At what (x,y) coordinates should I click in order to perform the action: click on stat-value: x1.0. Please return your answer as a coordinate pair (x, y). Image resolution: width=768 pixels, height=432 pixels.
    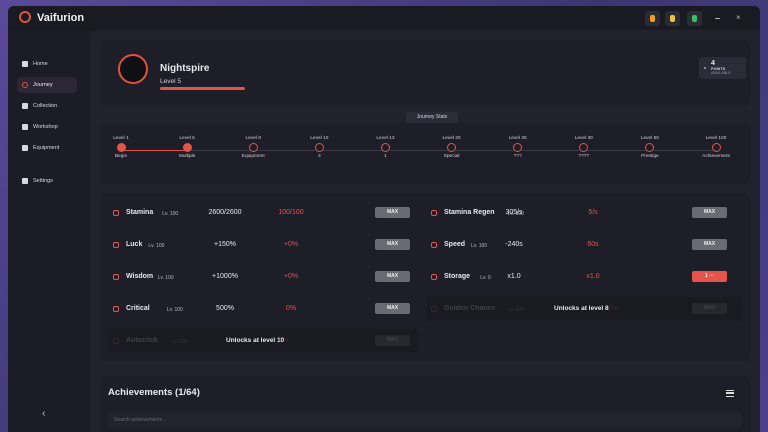
    Looking at the image, I should click on (514, 276).